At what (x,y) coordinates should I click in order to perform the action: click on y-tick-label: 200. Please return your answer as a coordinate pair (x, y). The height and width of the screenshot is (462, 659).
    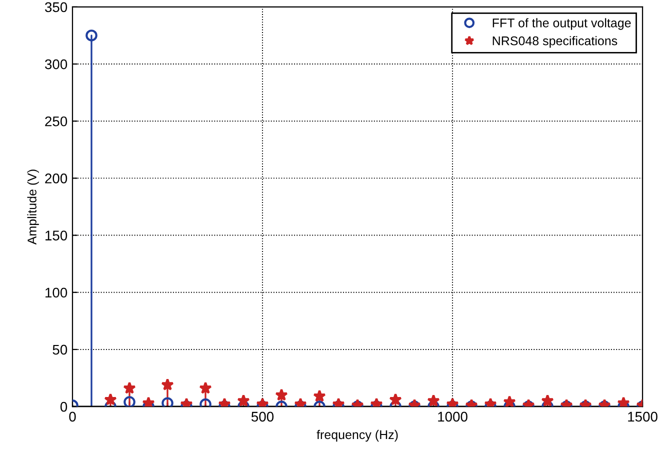
    Looking at the image, I should click on (56, 179).